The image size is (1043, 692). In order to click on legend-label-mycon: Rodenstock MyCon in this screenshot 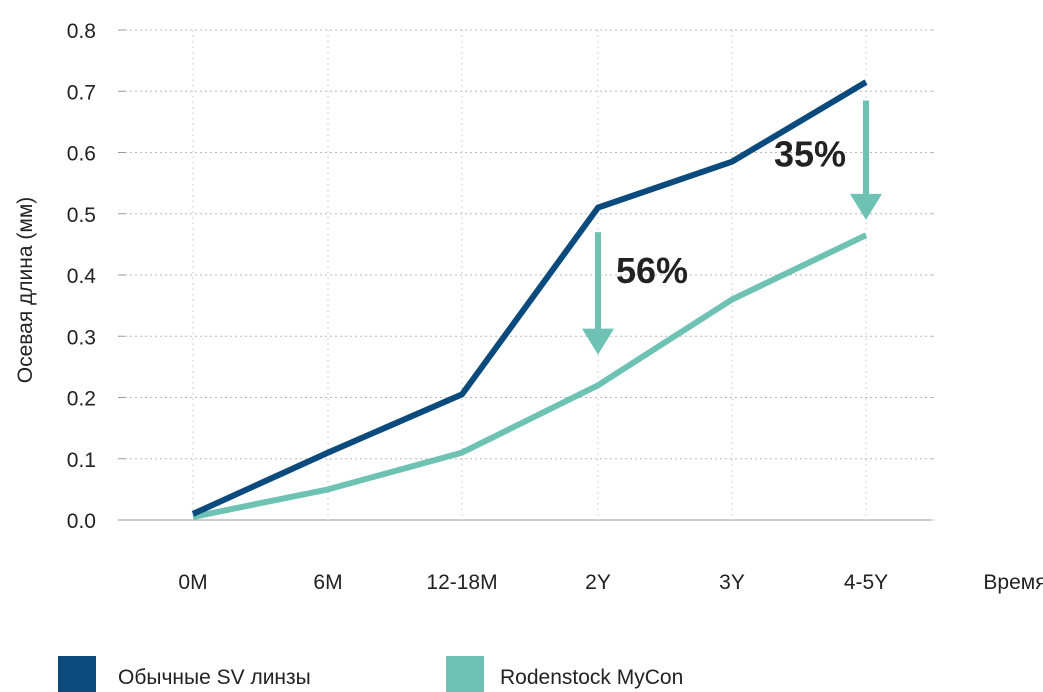, I will do `click(591, 677)`.